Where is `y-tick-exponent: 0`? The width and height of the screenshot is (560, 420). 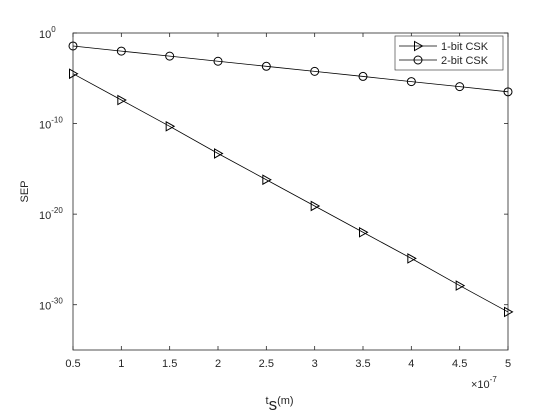 y-tick-exponent: 0 is located at coordinates (53, 29).